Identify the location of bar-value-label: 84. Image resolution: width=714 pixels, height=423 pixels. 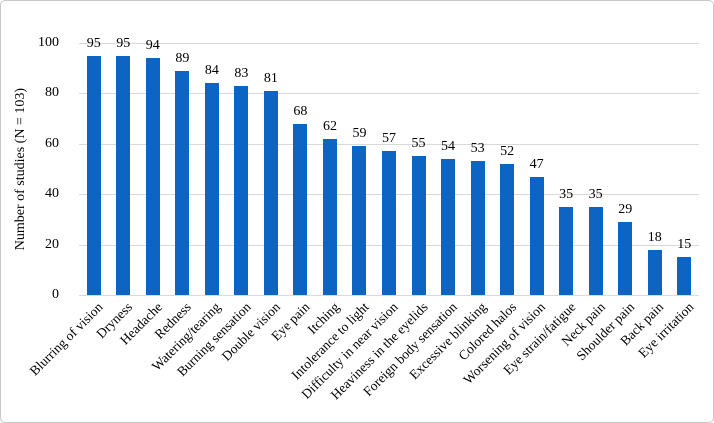
(211, 71).